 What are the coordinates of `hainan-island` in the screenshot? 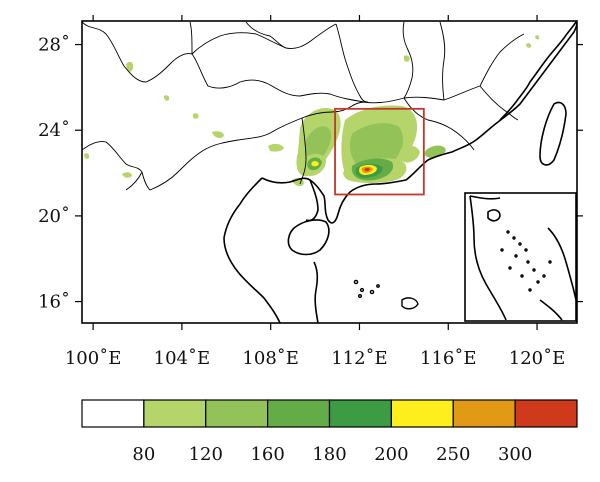 It's located at (308, 237).